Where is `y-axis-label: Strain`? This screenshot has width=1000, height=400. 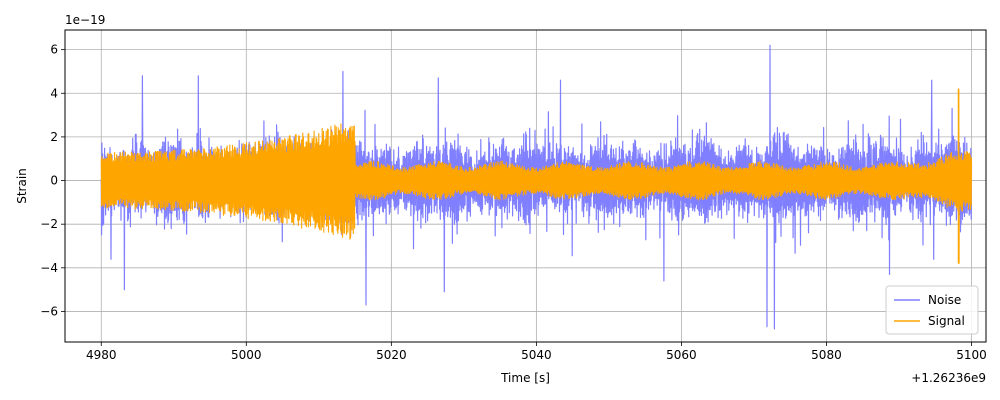 y-axis-label: Strain is located at coordinates (22, 186).